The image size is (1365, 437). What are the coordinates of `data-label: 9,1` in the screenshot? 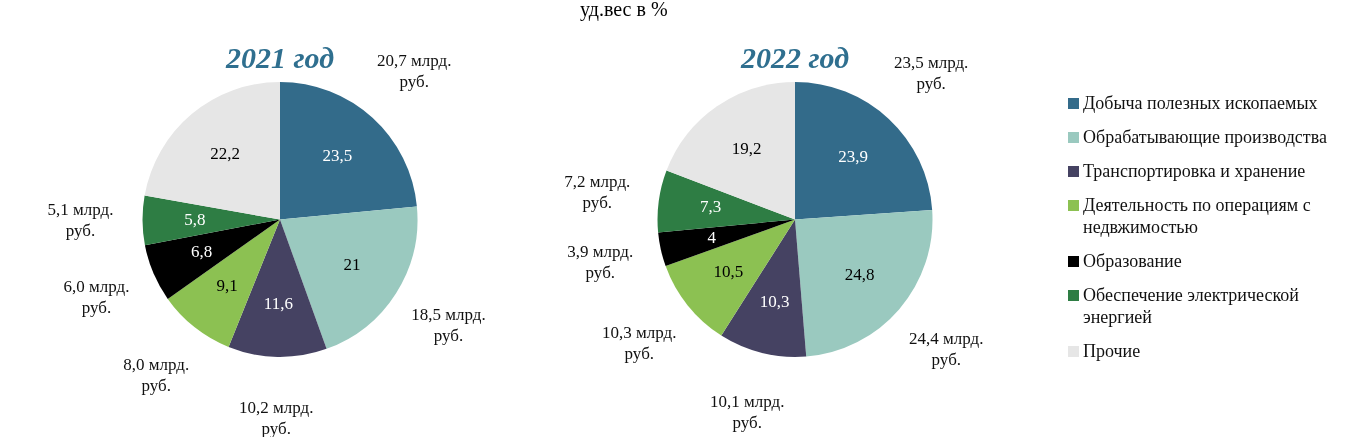 It's located at (227, 285).